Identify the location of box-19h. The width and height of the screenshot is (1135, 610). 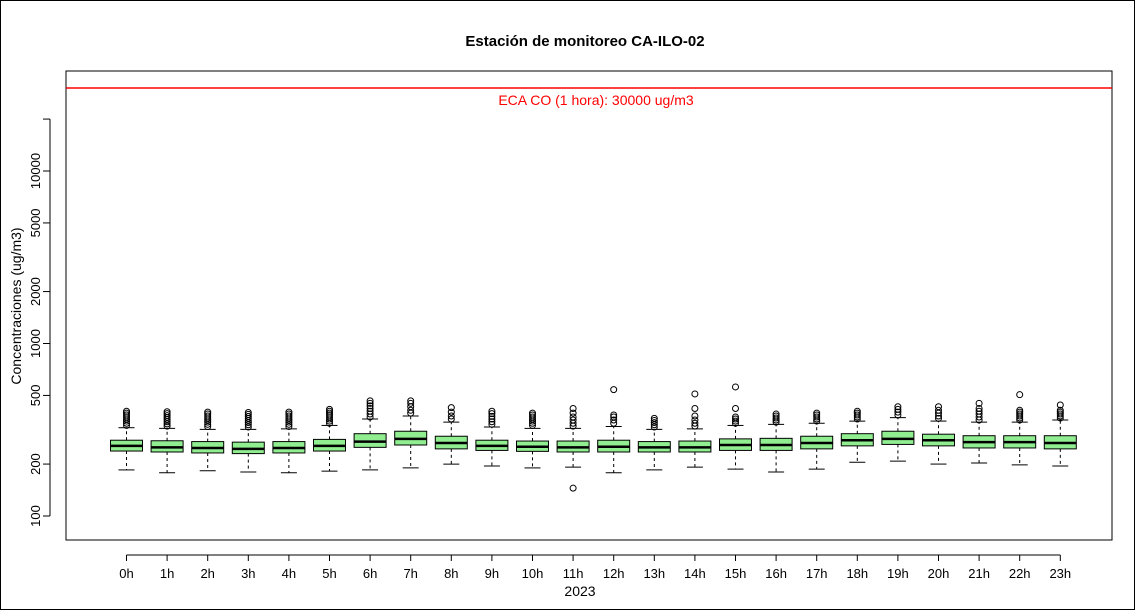
(898, 432).